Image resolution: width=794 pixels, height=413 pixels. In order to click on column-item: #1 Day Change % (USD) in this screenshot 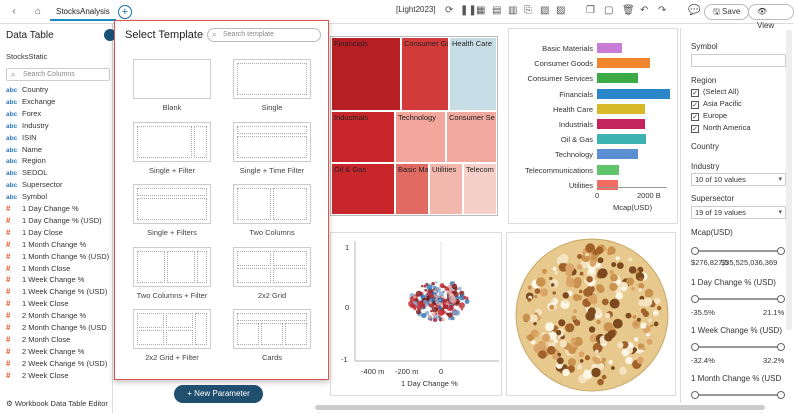, I will do `click(54, 220)`.